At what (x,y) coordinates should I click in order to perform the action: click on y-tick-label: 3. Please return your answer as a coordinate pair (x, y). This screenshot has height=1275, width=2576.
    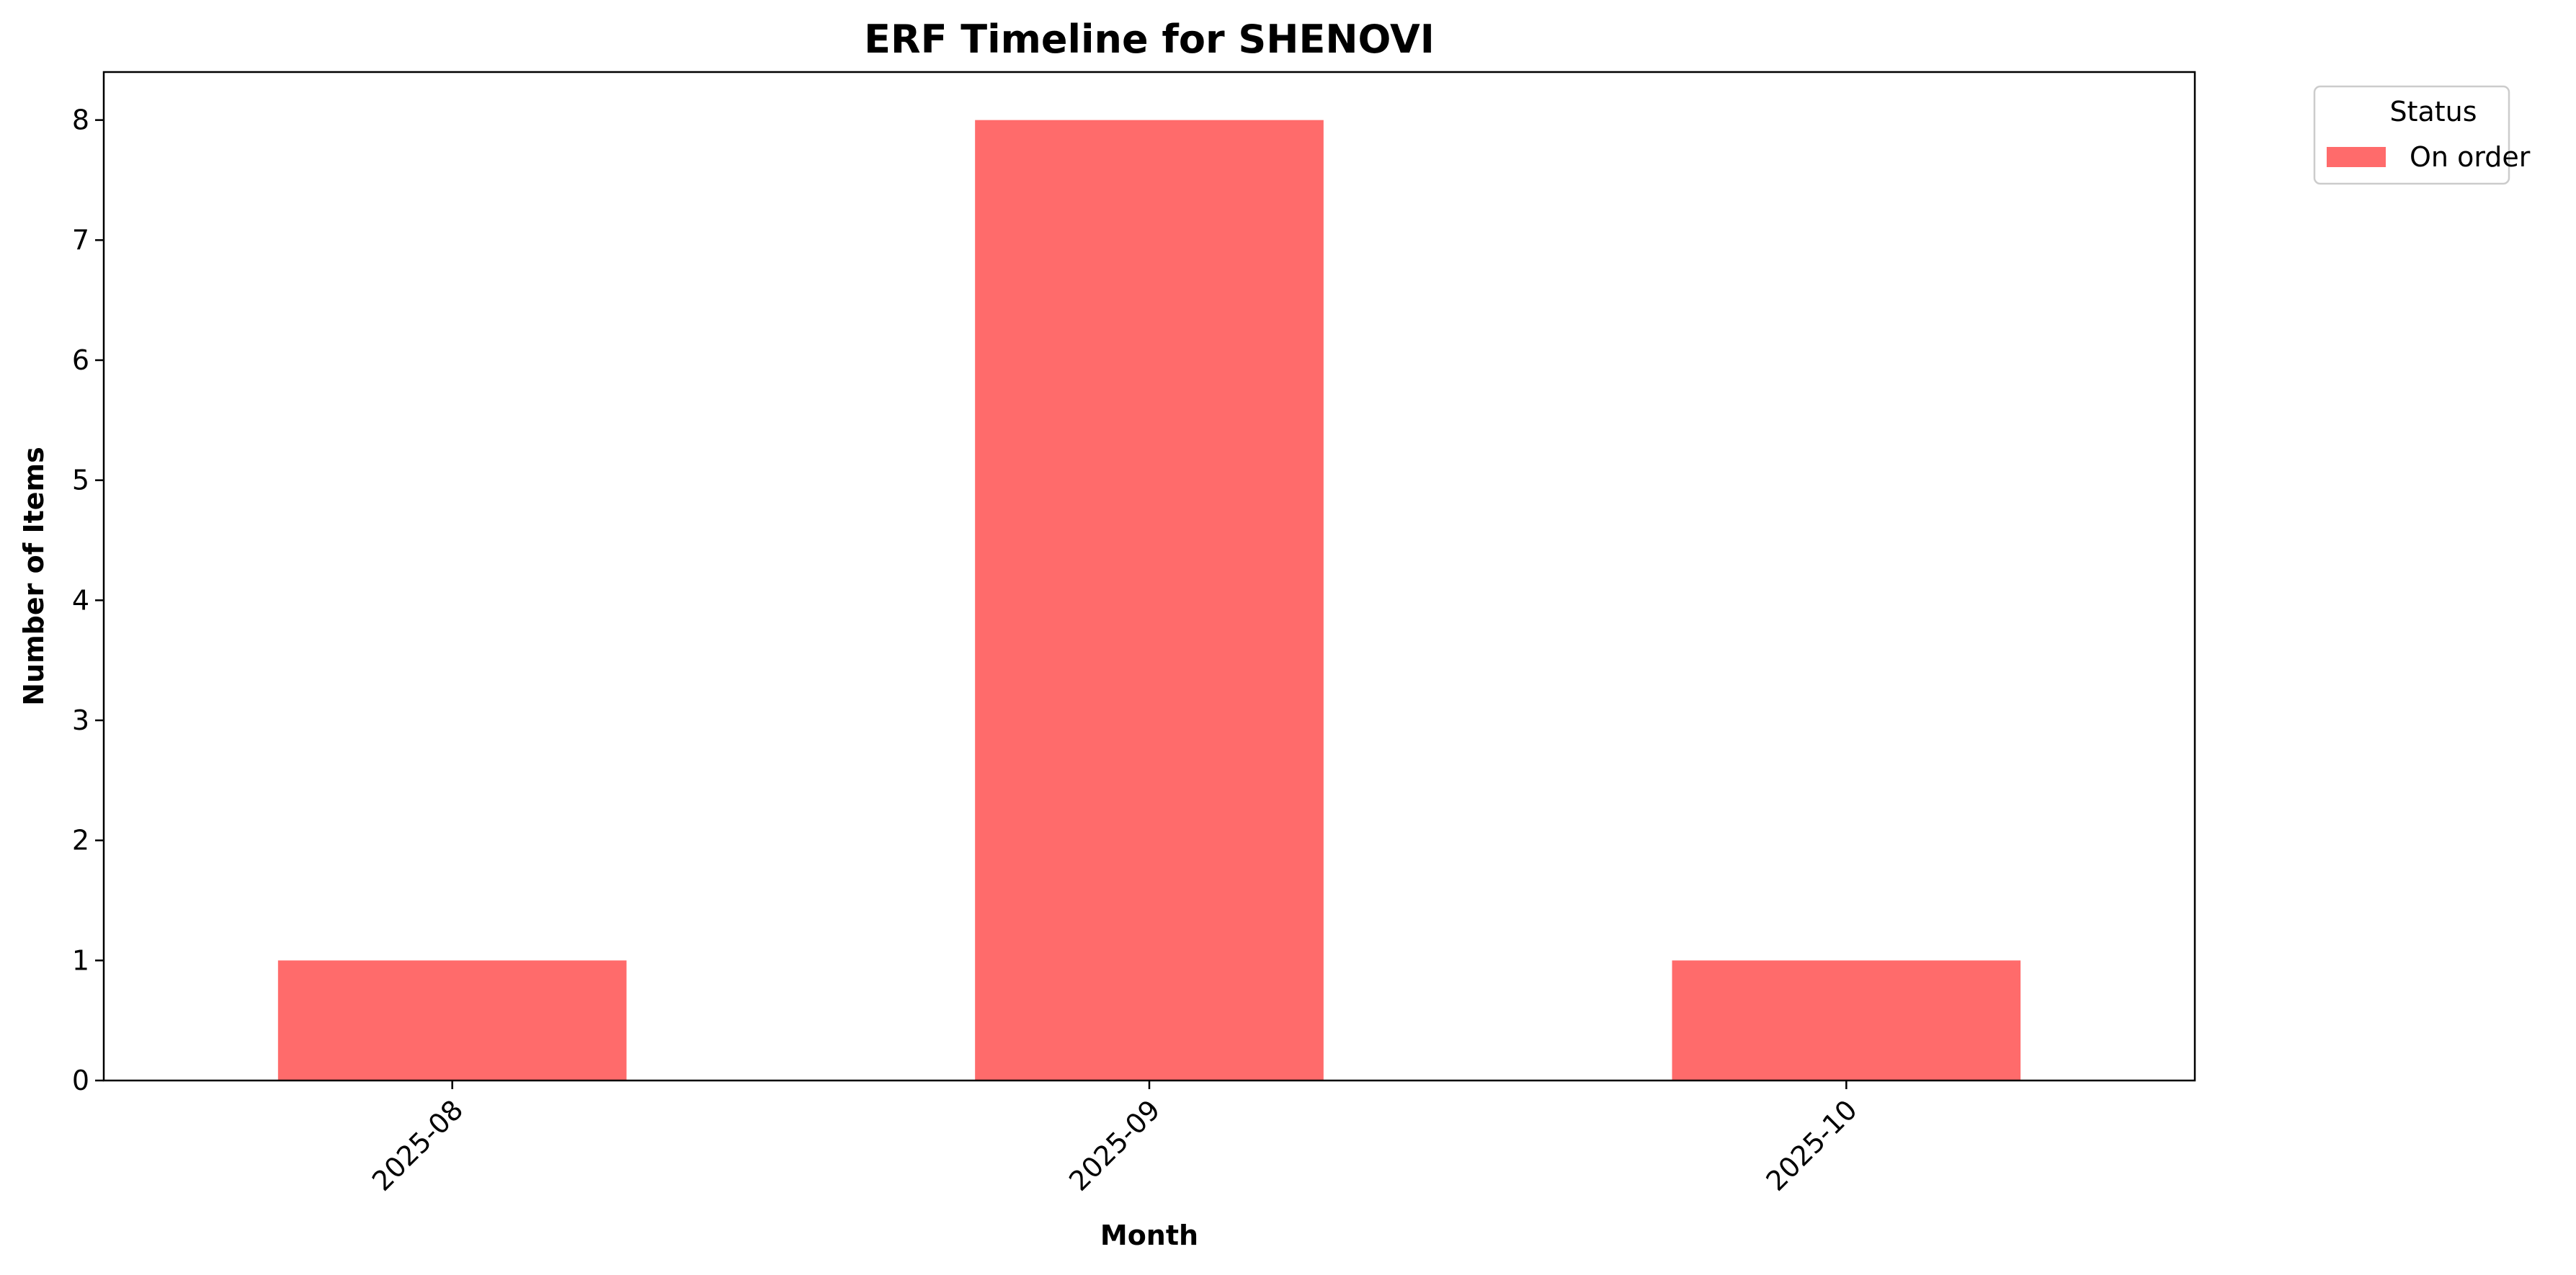
    Looking at the image, I should click on (80, 720).